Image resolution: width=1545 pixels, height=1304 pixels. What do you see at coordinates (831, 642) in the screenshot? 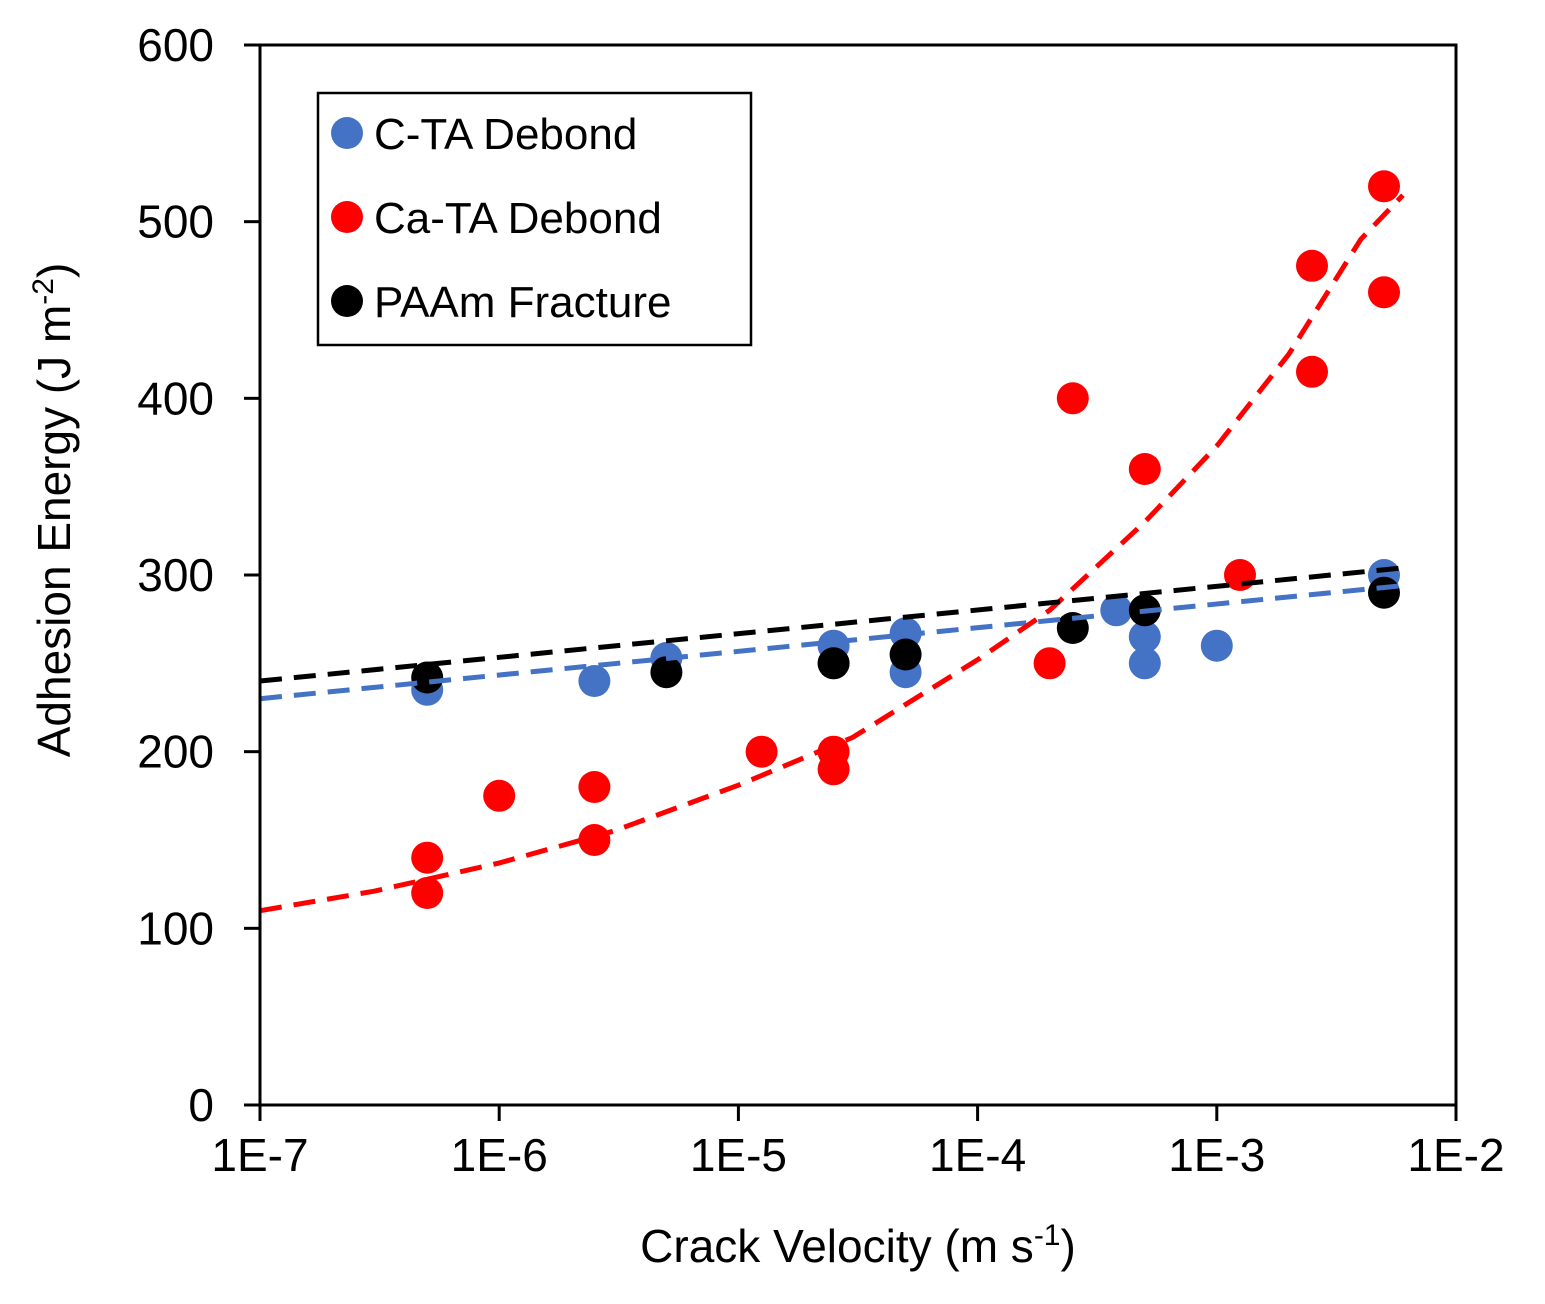
I see `c-ta-debond-trendline` at bounding box center [831, 642].